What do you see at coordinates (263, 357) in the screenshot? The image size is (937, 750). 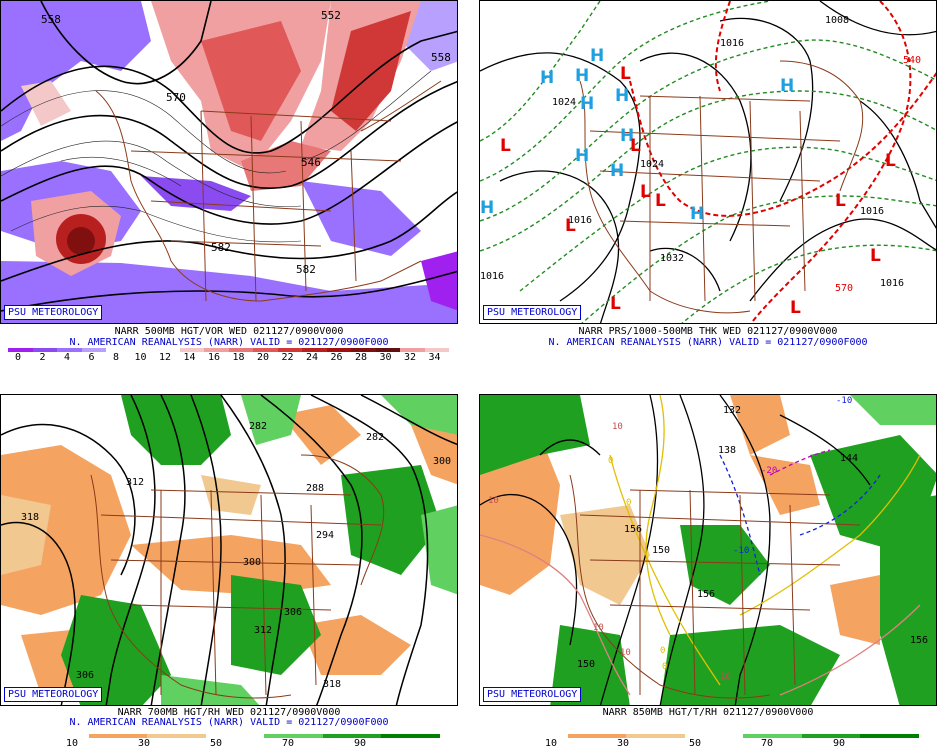 I see `vorticity-scale-label: 20` at bounding box center [263, 357].